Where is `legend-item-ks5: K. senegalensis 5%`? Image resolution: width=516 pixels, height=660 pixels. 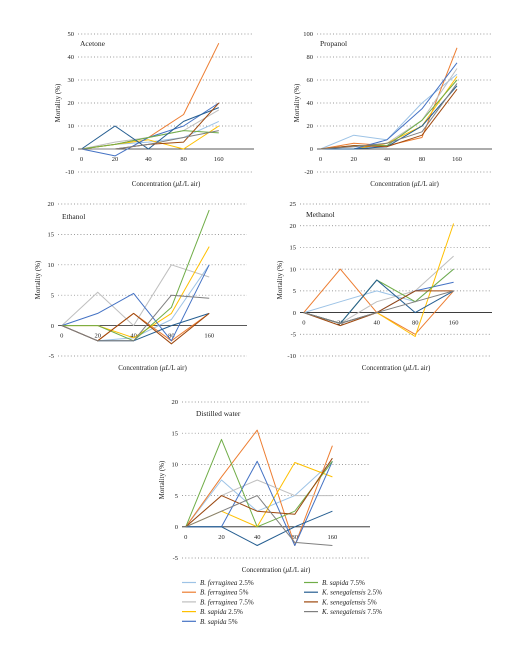
legend-item-ks5: K. senegalensis 5% is located at coordinates (340, 602).